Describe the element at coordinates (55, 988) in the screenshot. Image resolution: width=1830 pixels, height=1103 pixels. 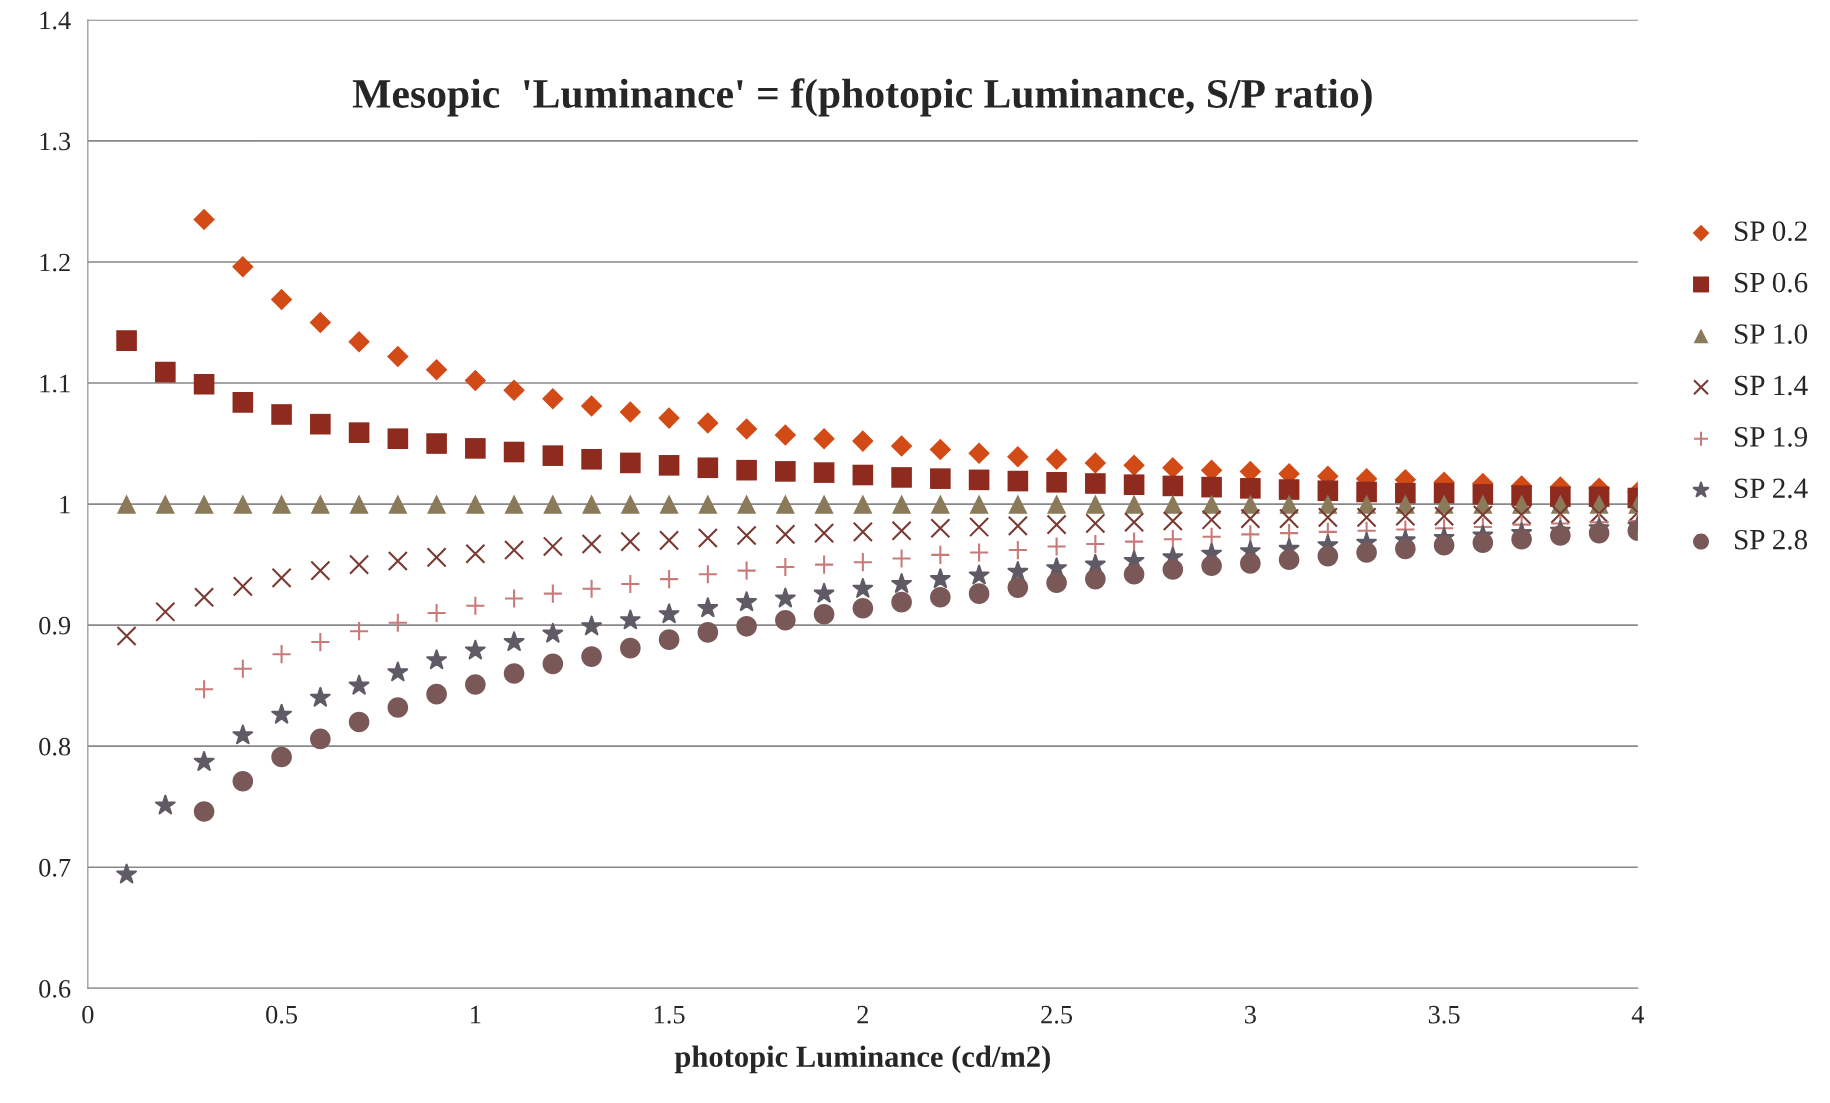
I see `y-tick-label: 0.6` at that location.